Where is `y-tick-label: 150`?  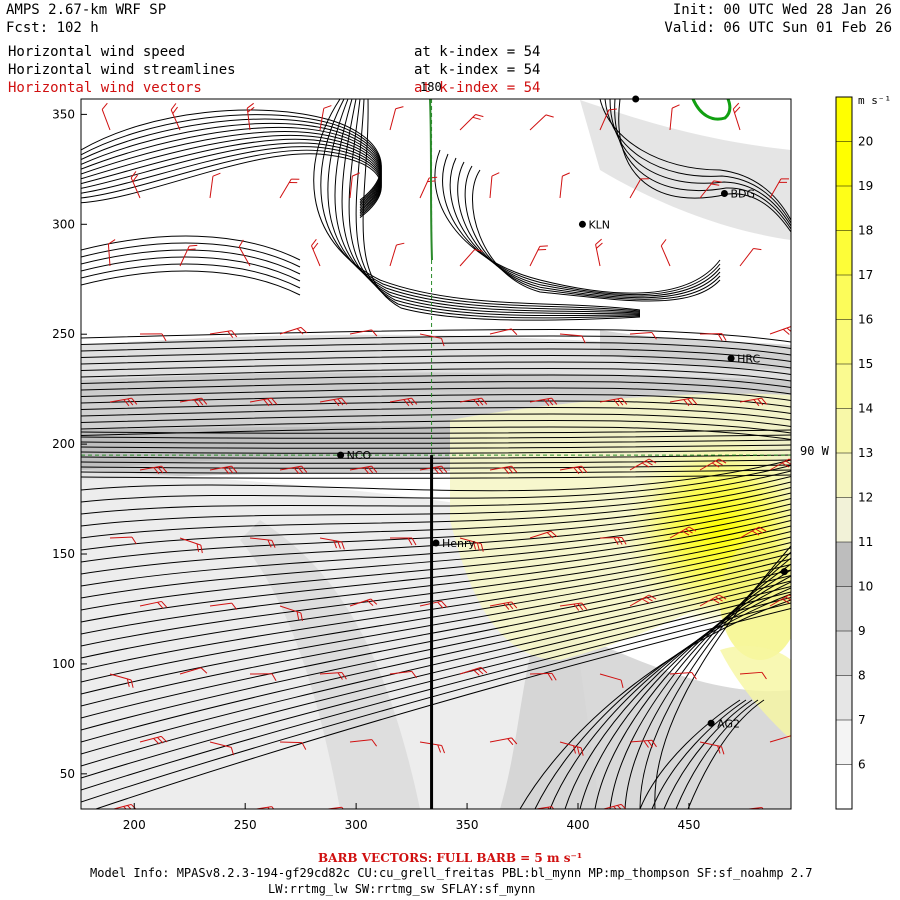 y-tick-label: 150 is located at coordinates (63, 554).